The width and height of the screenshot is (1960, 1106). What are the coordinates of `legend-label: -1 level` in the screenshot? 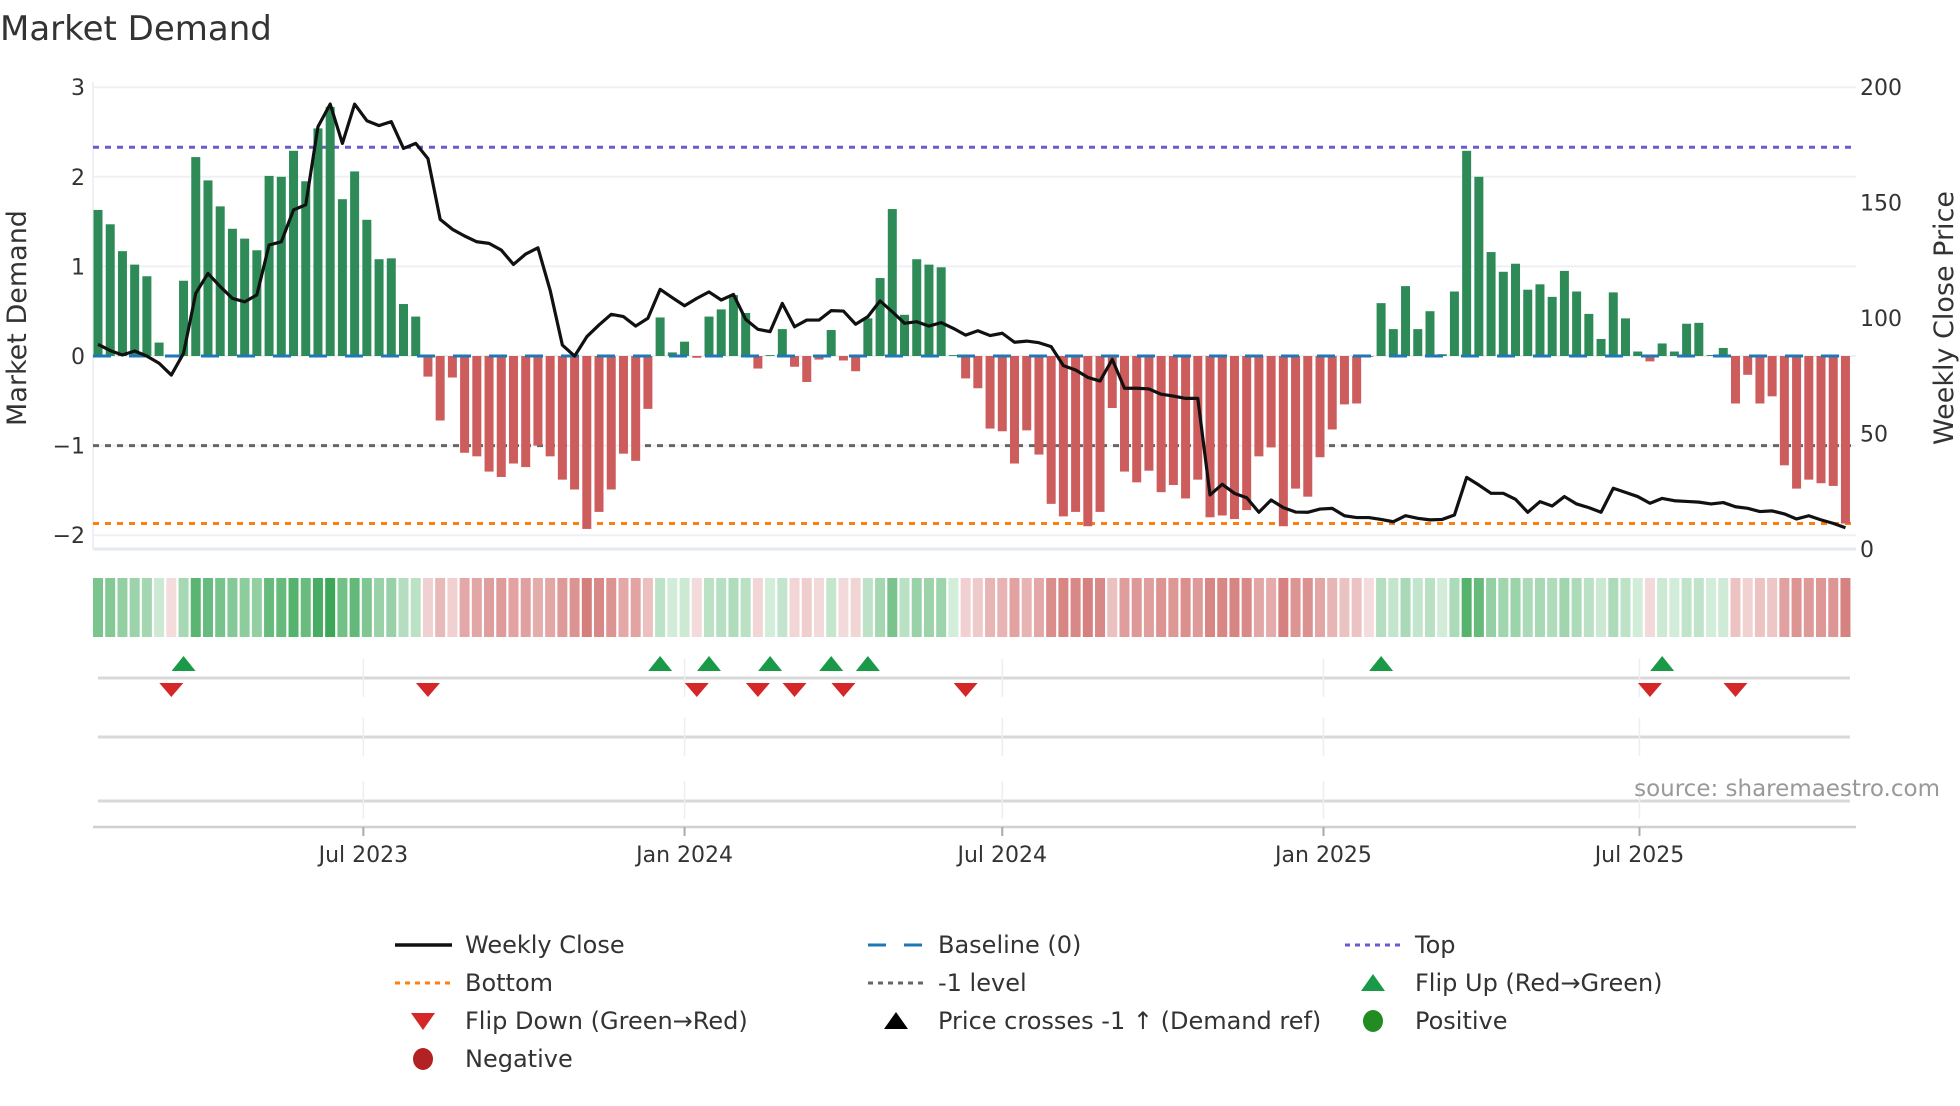 It's located at (982, 983).